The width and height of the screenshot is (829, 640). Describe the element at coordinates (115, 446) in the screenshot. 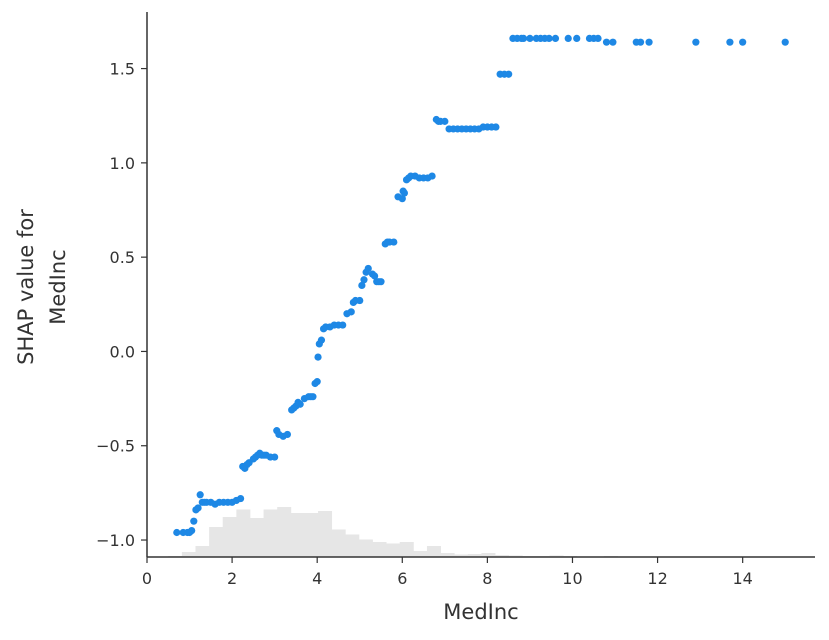

I see `y-tick-label: −0.5` at that location.